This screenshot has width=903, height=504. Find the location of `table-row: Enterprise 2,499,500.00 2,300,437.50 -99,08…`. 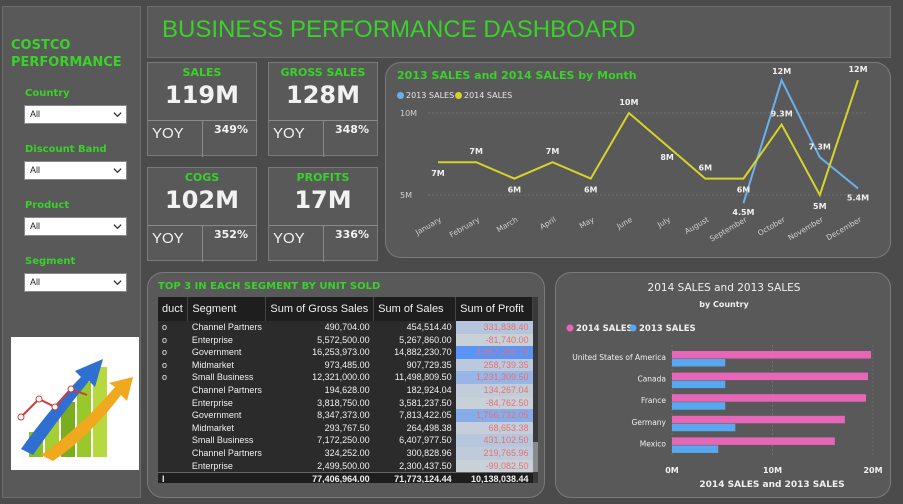

table-row: Enterprise 2,499,500.00 2,300,437.50 -99,08… is located at coordinates (345, 466).